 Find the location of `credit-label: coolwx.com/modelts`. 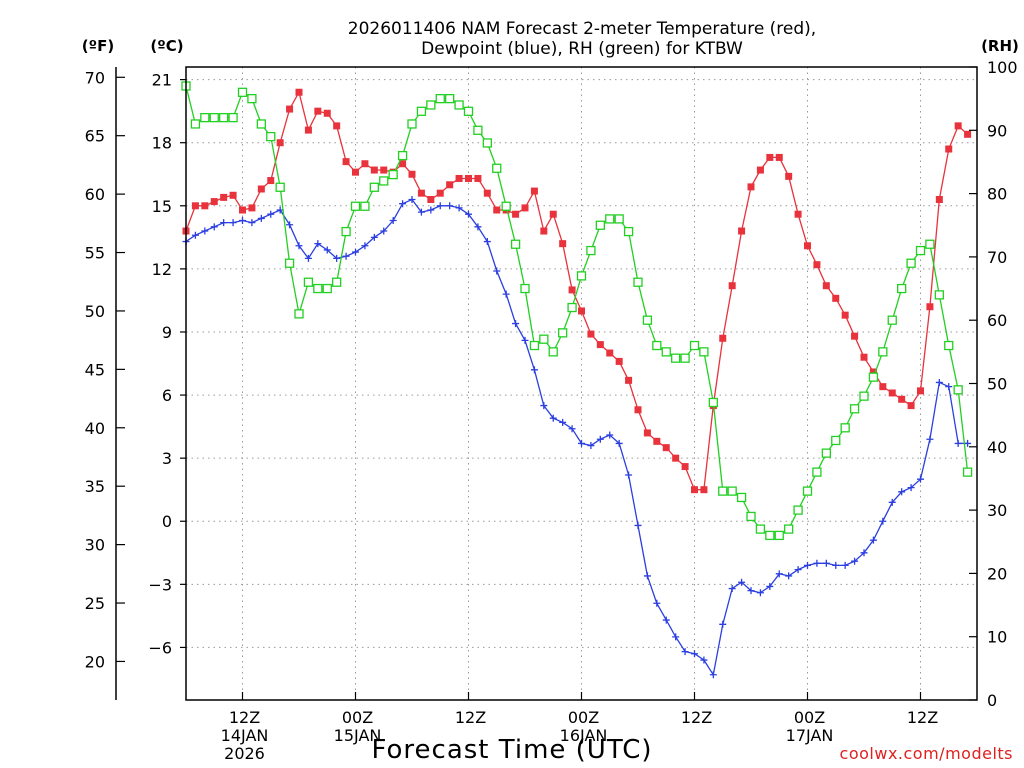

credit-label: coolwx.com/modelts is located at coordinates (926, 753).